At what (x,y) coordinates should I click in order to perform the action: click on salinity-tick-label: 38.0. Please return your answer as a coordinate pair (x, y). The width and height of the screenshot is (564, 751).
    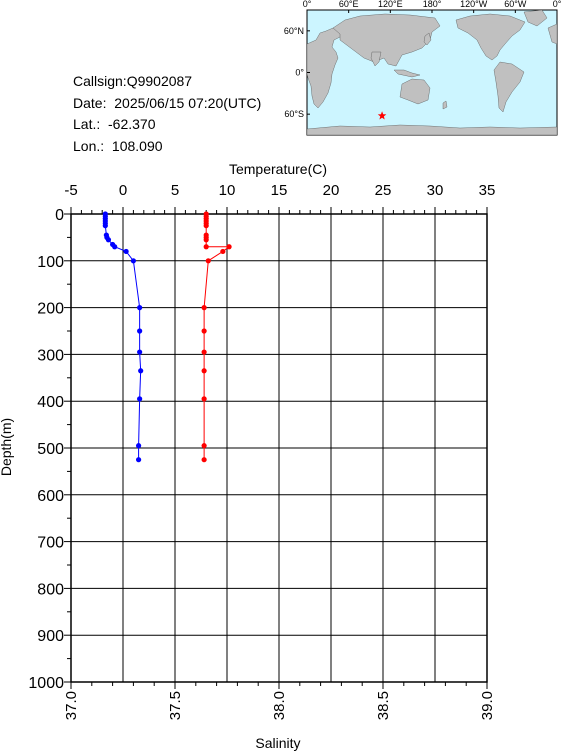
    Looking at the image, I should click on (279, 705).